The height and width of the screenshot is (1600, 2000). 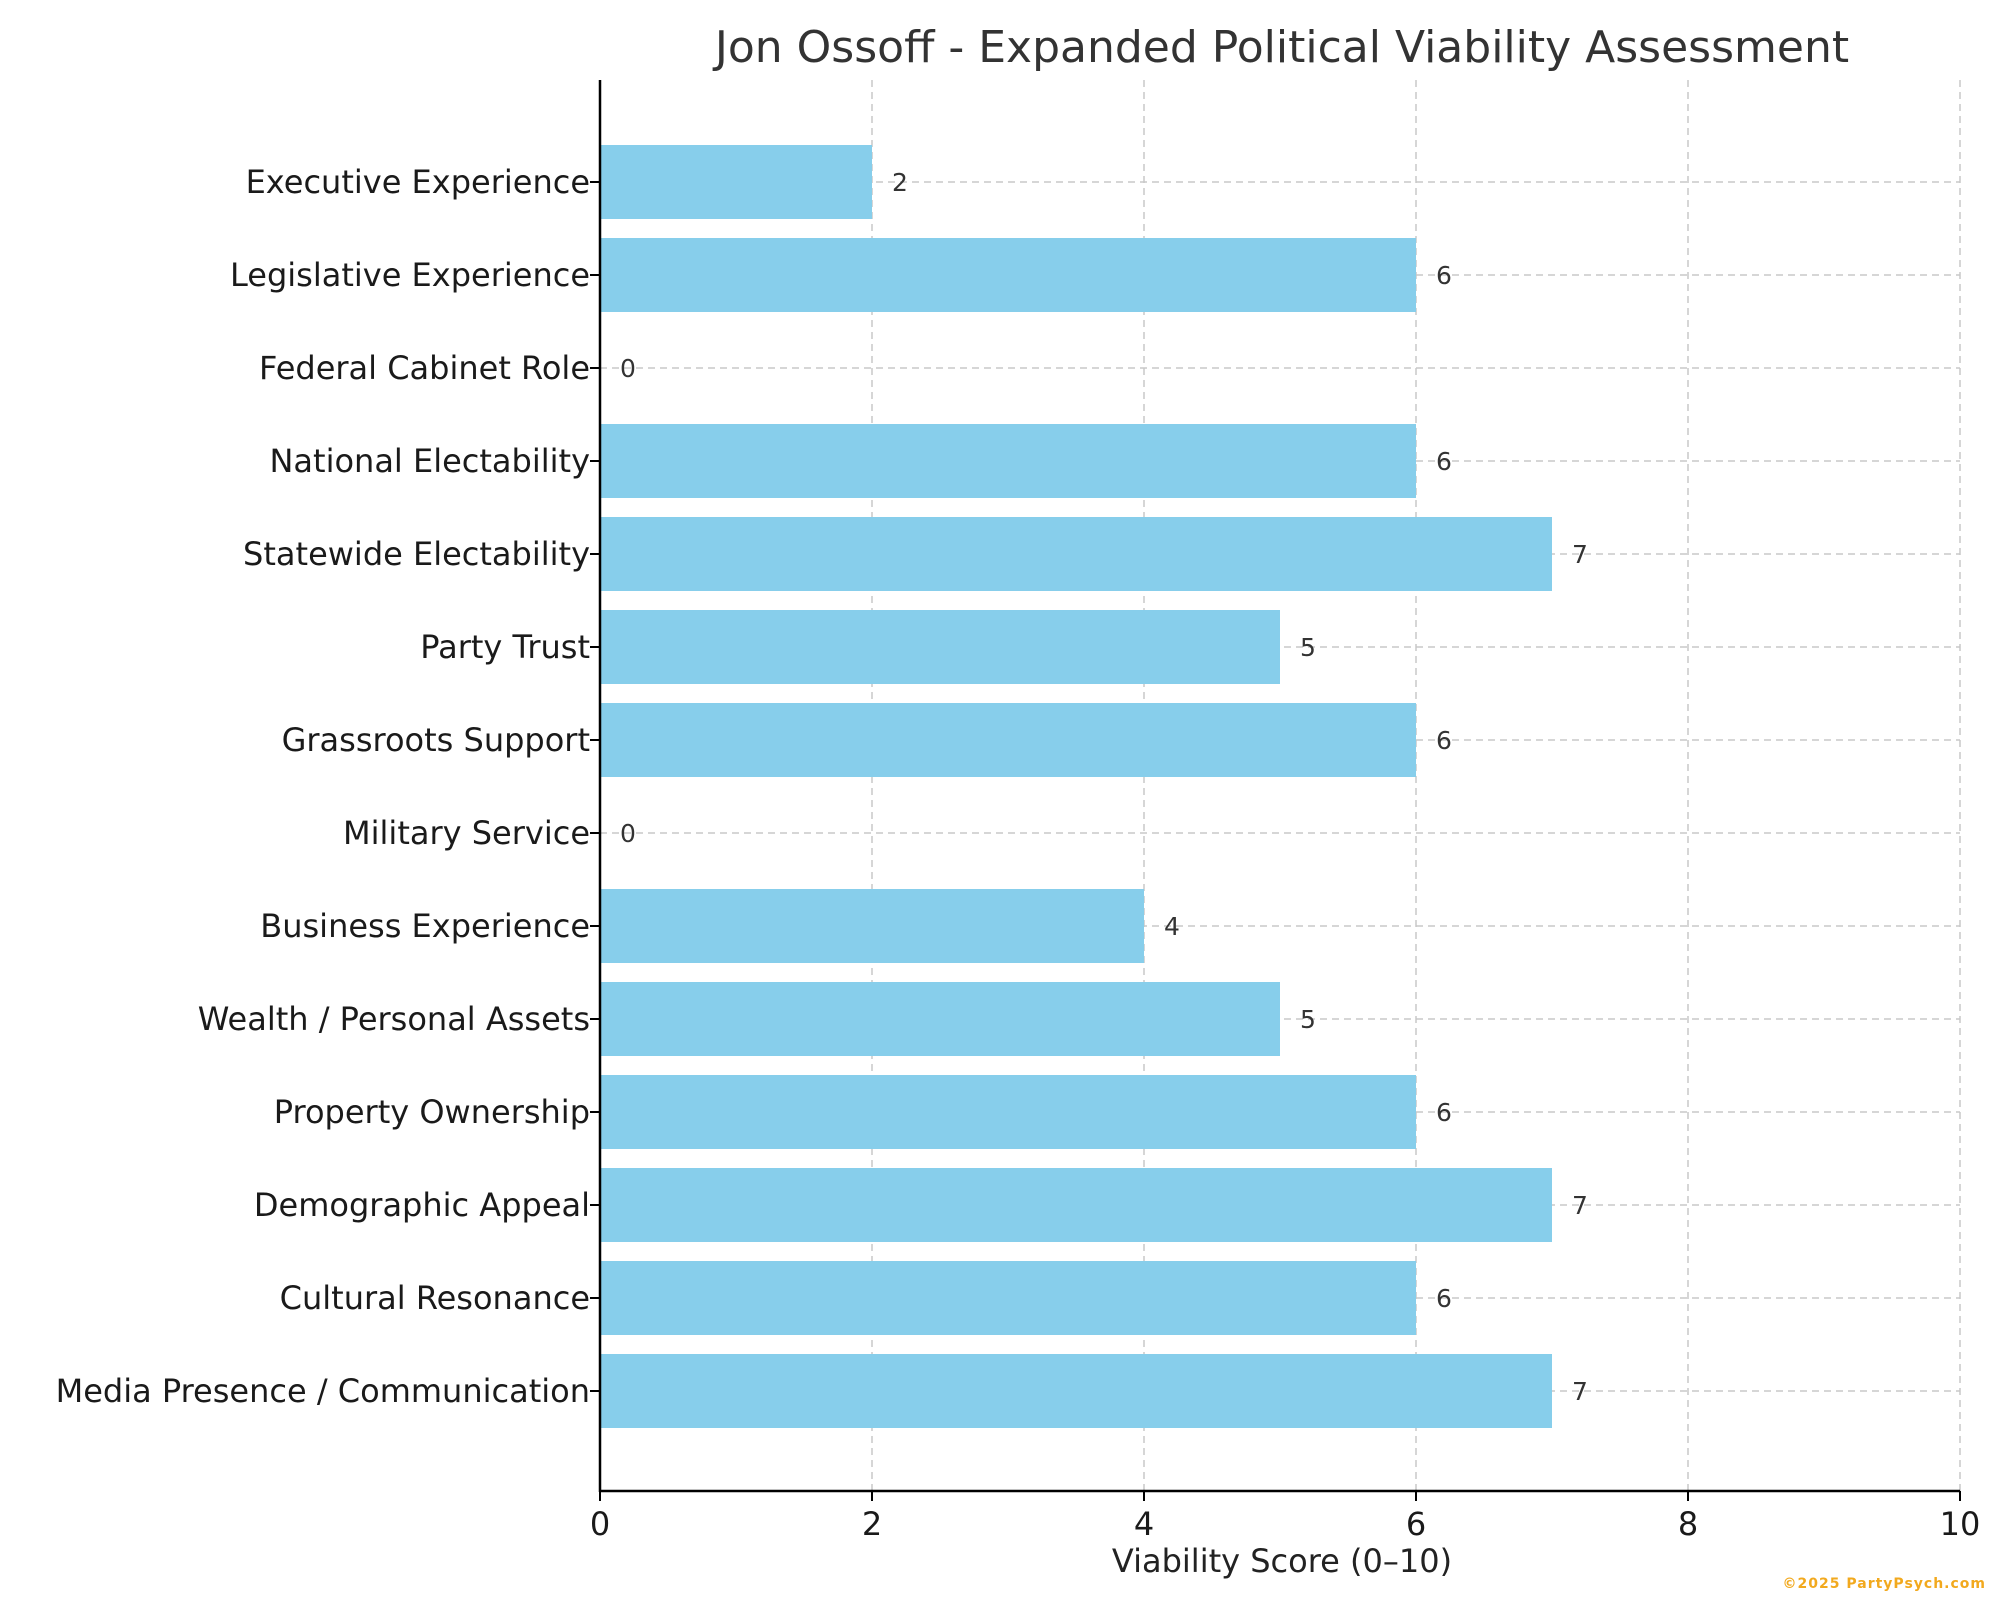 I want to click on x-tick-label: 10, so click(x=1960, y=1524).